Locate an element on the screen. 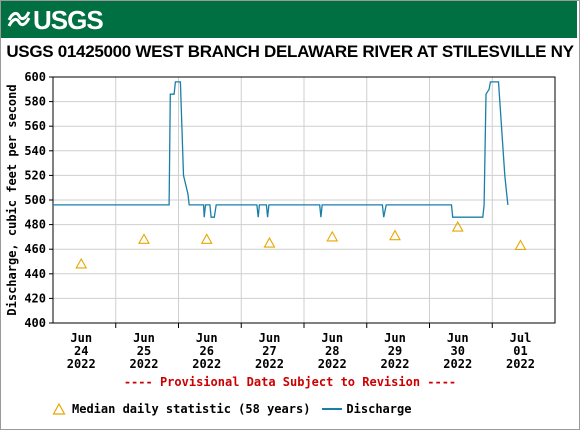 Image resolution: width=580 pixels, height=430 pixels. y-tick-label: 560 is located at coordinates (35, 126).